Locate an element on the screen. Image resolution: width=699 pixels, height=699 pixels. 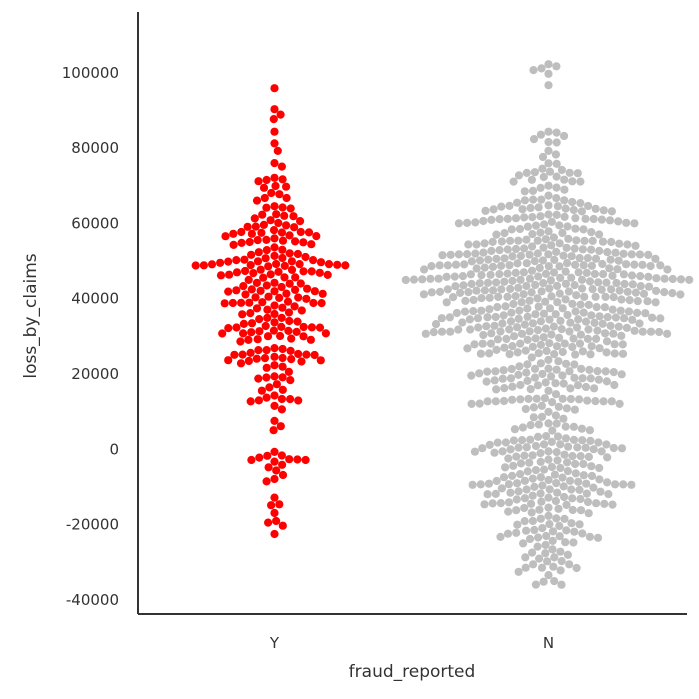
y-tick-labels: -40000 -20000 0 20000 40000 60000 80000 100000 is located at coordinates (90, 336).